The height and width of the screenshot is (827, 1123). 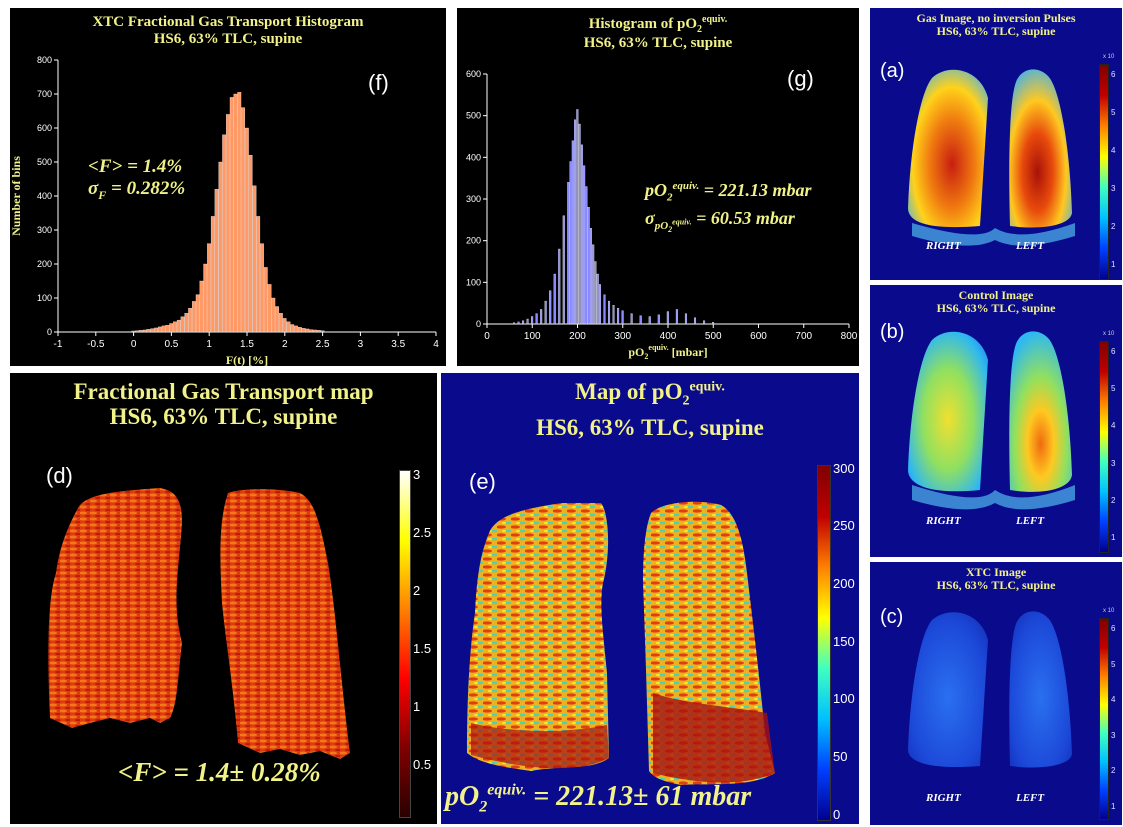 What do you see at coordinates (1104, 447) in the screenshot?
I see `colorbar-b` at bounding box center [1104, 447].